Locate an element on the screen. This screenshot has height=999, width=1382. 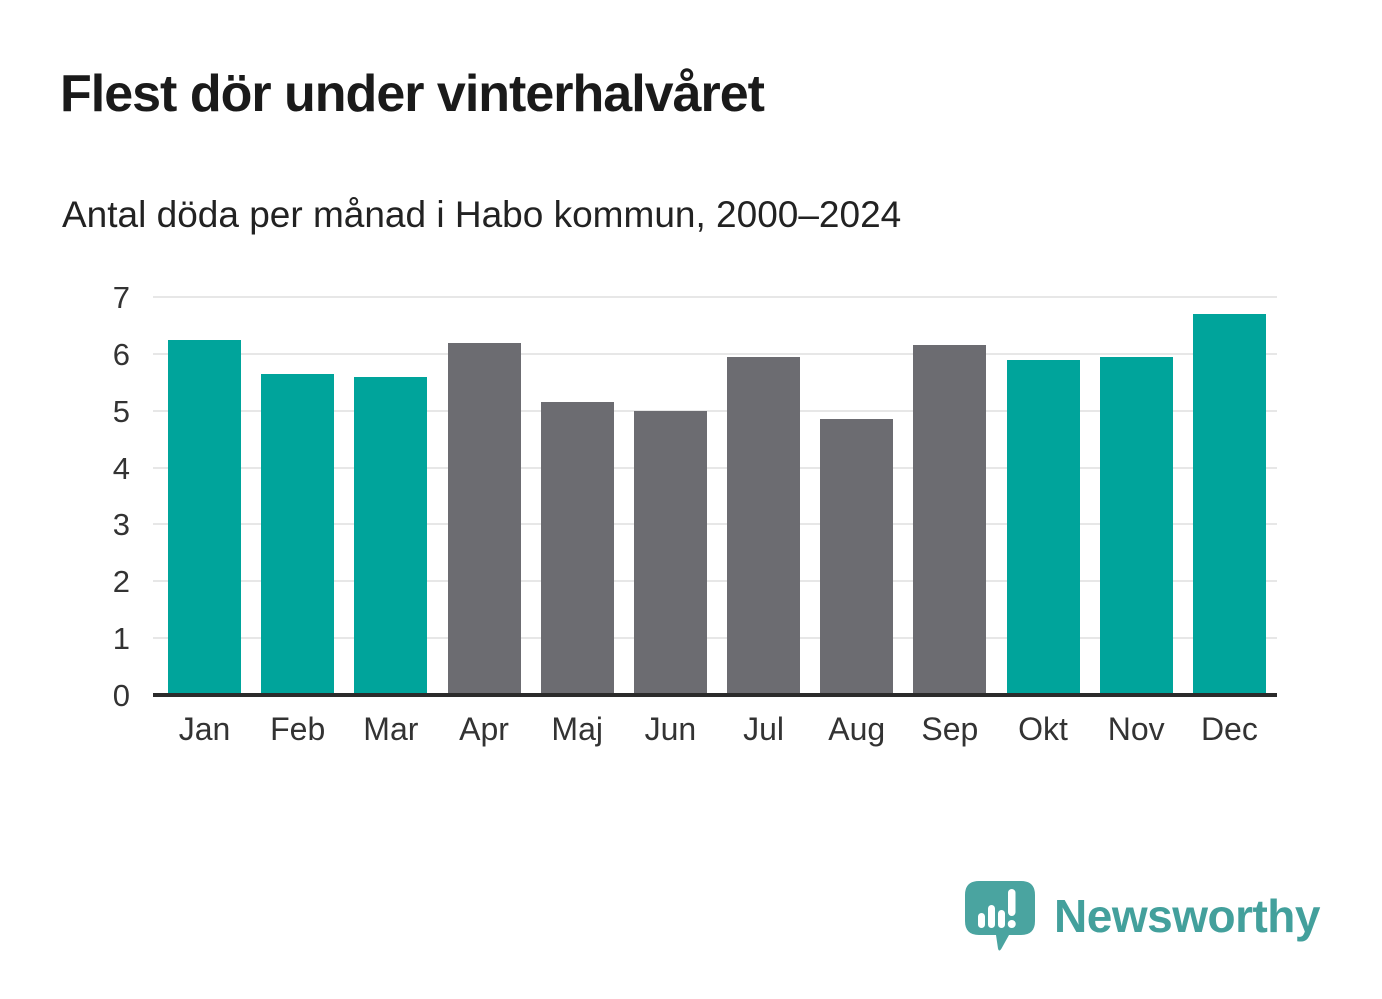
x-axis-label-jan: Jan is located at coordinates (204, 729).